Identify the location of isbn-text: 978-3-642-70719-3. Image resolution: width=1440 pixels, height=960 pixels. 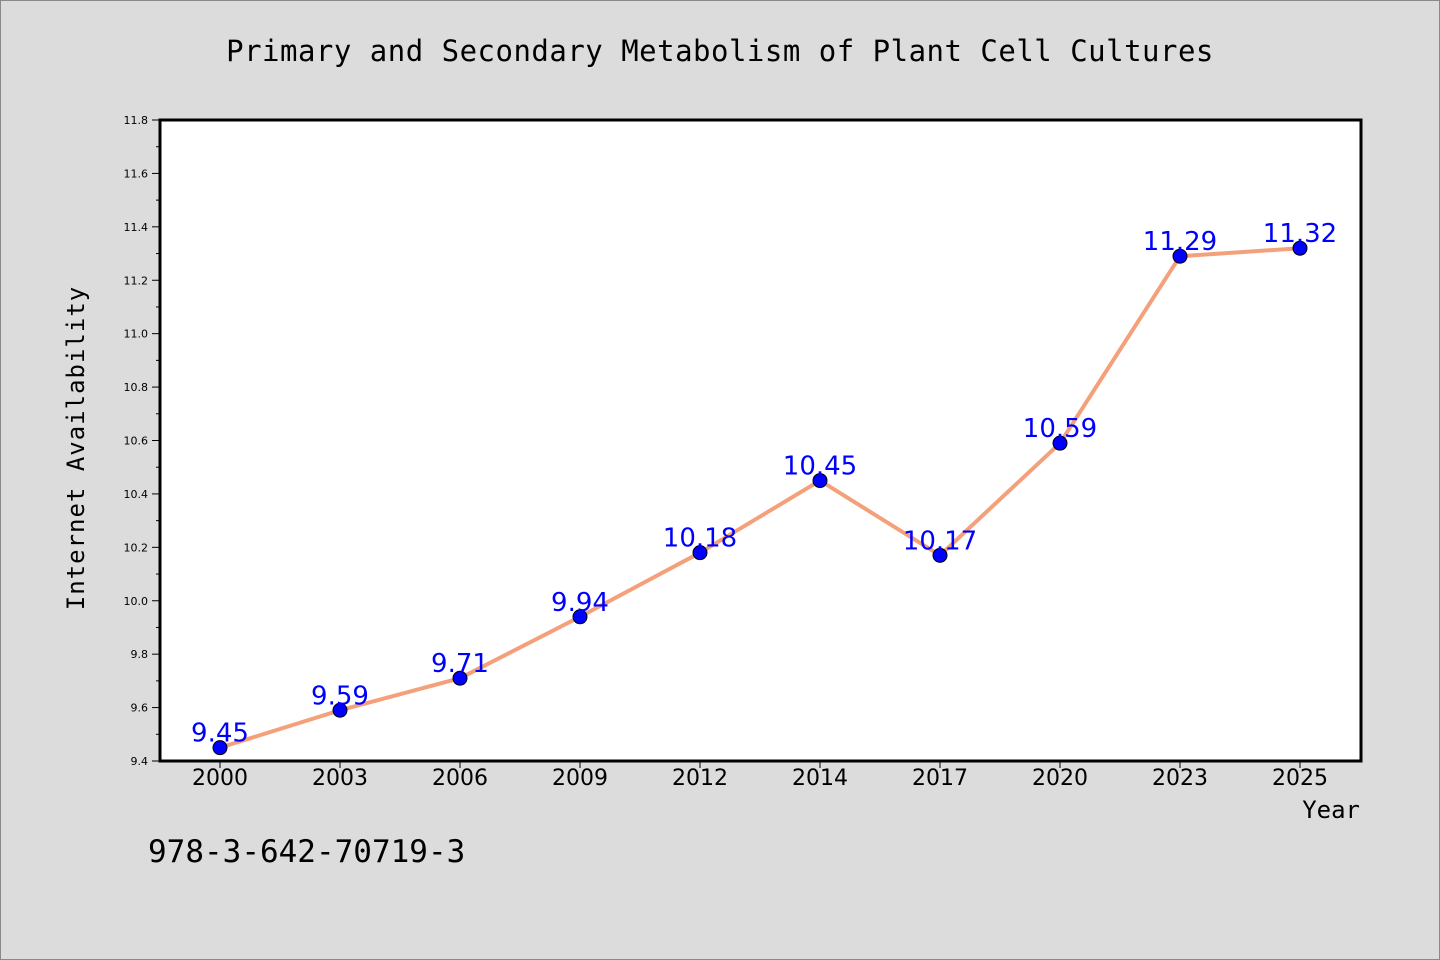
(307, 852).